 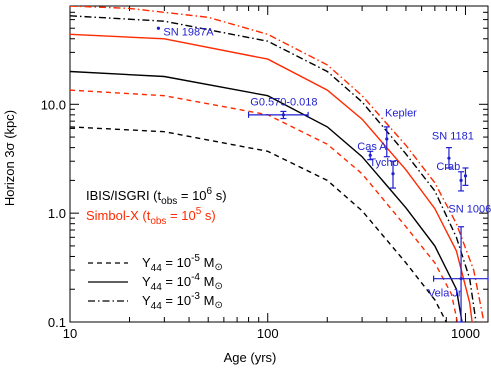 What do you see at coordinates (250, 357) in the screenshot?
I see `x-axis-title: Age (yrs)` at bounding box center [250, 357].